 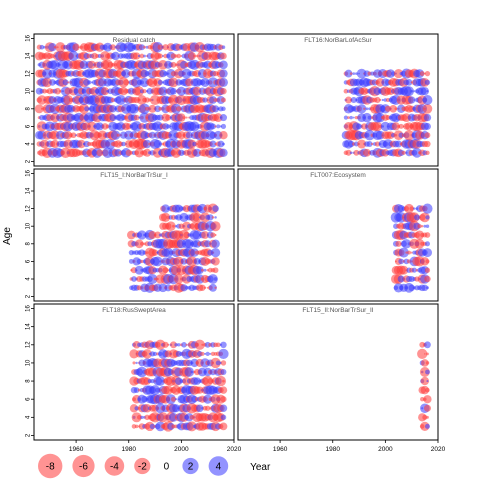 I want to click on x-tick-label: 2000, so click(x=385, y=449).